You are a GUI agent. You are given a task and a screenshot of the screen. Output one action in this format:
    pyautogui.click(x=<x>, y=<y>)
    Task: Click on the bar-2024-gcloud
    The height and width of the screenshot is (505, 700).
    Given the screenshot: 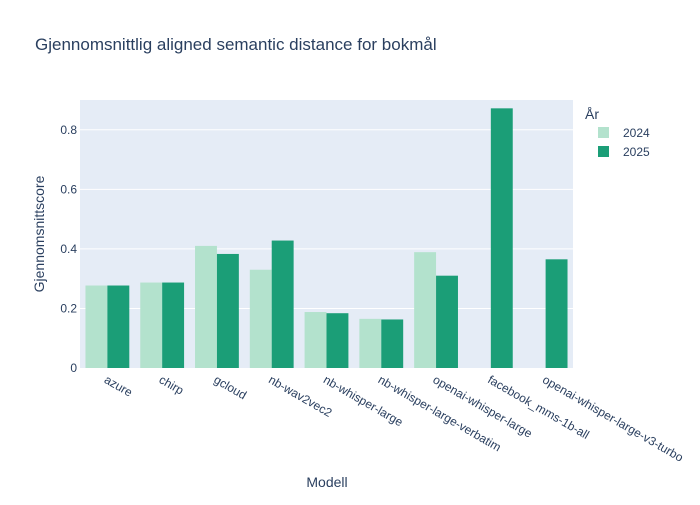 What is the action you would take?
    pyautogui.click(x=206, y=306)
    